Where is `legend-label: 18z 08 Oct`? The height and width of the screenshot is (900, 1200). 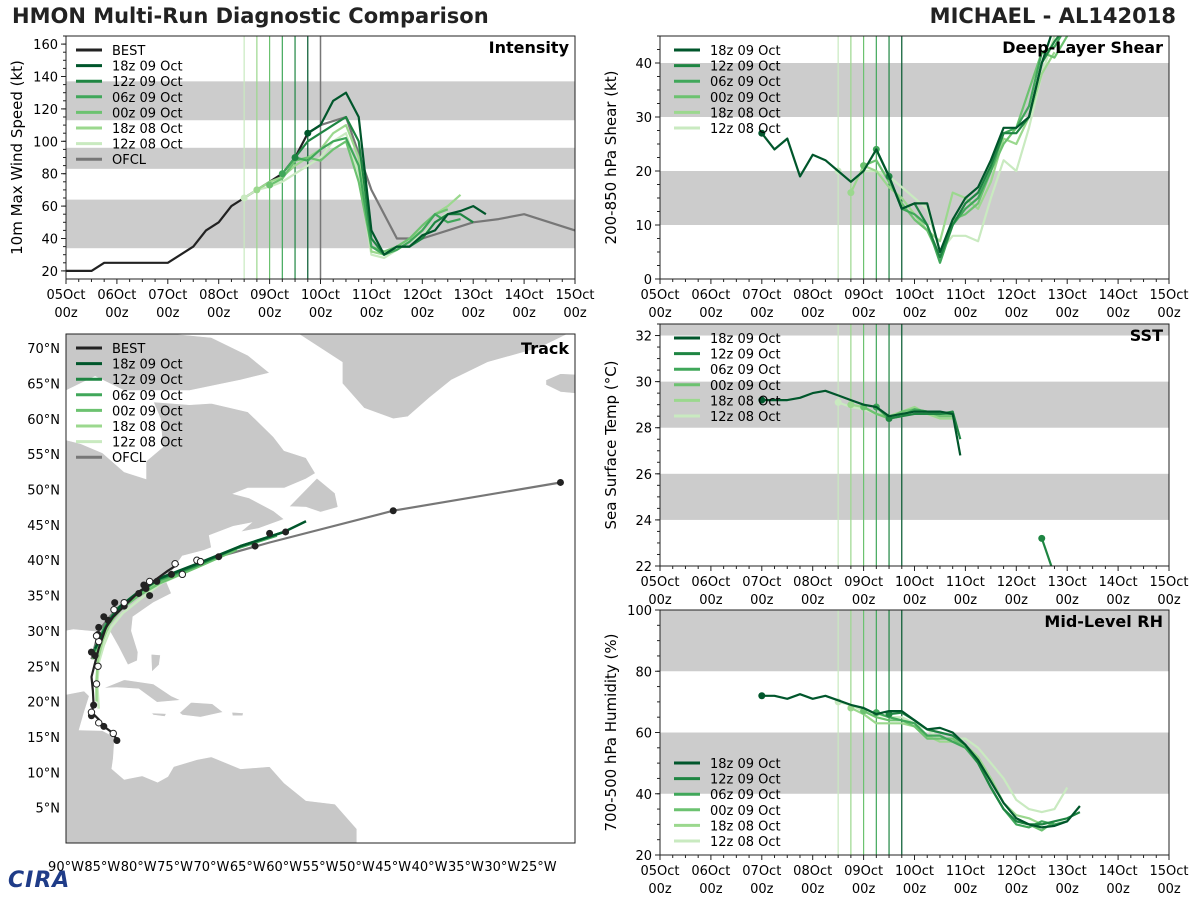
legend-label: 18z 08 Oct is located at coordinates (745, 113).